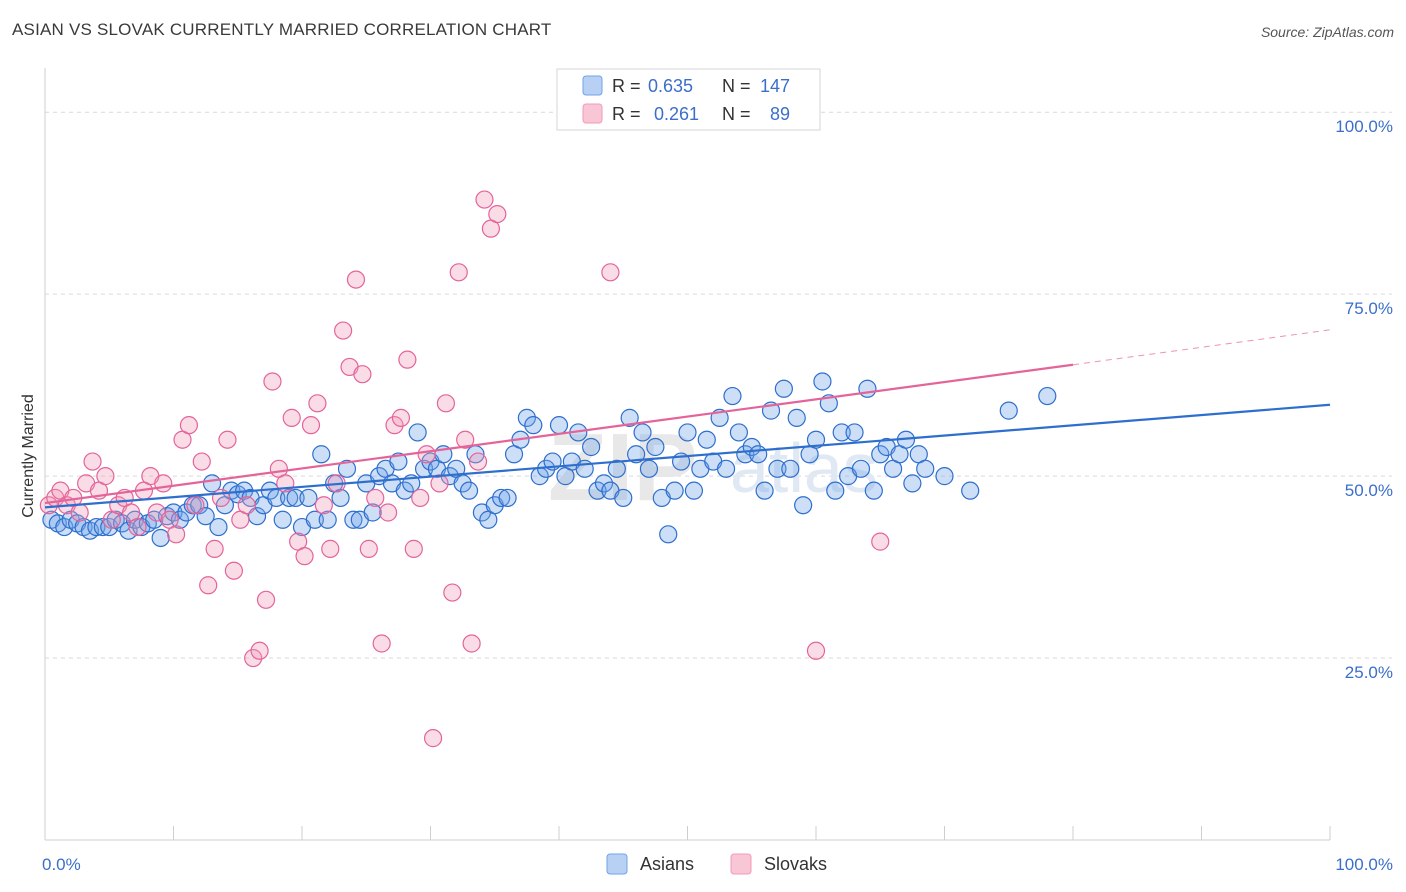 Image resolution: width=1406 pixels, height=892 pixels. Describe the element at coordinates (1369, 490) in the screenshot. I see `y-tick-label-2: 50.0%` at that location.